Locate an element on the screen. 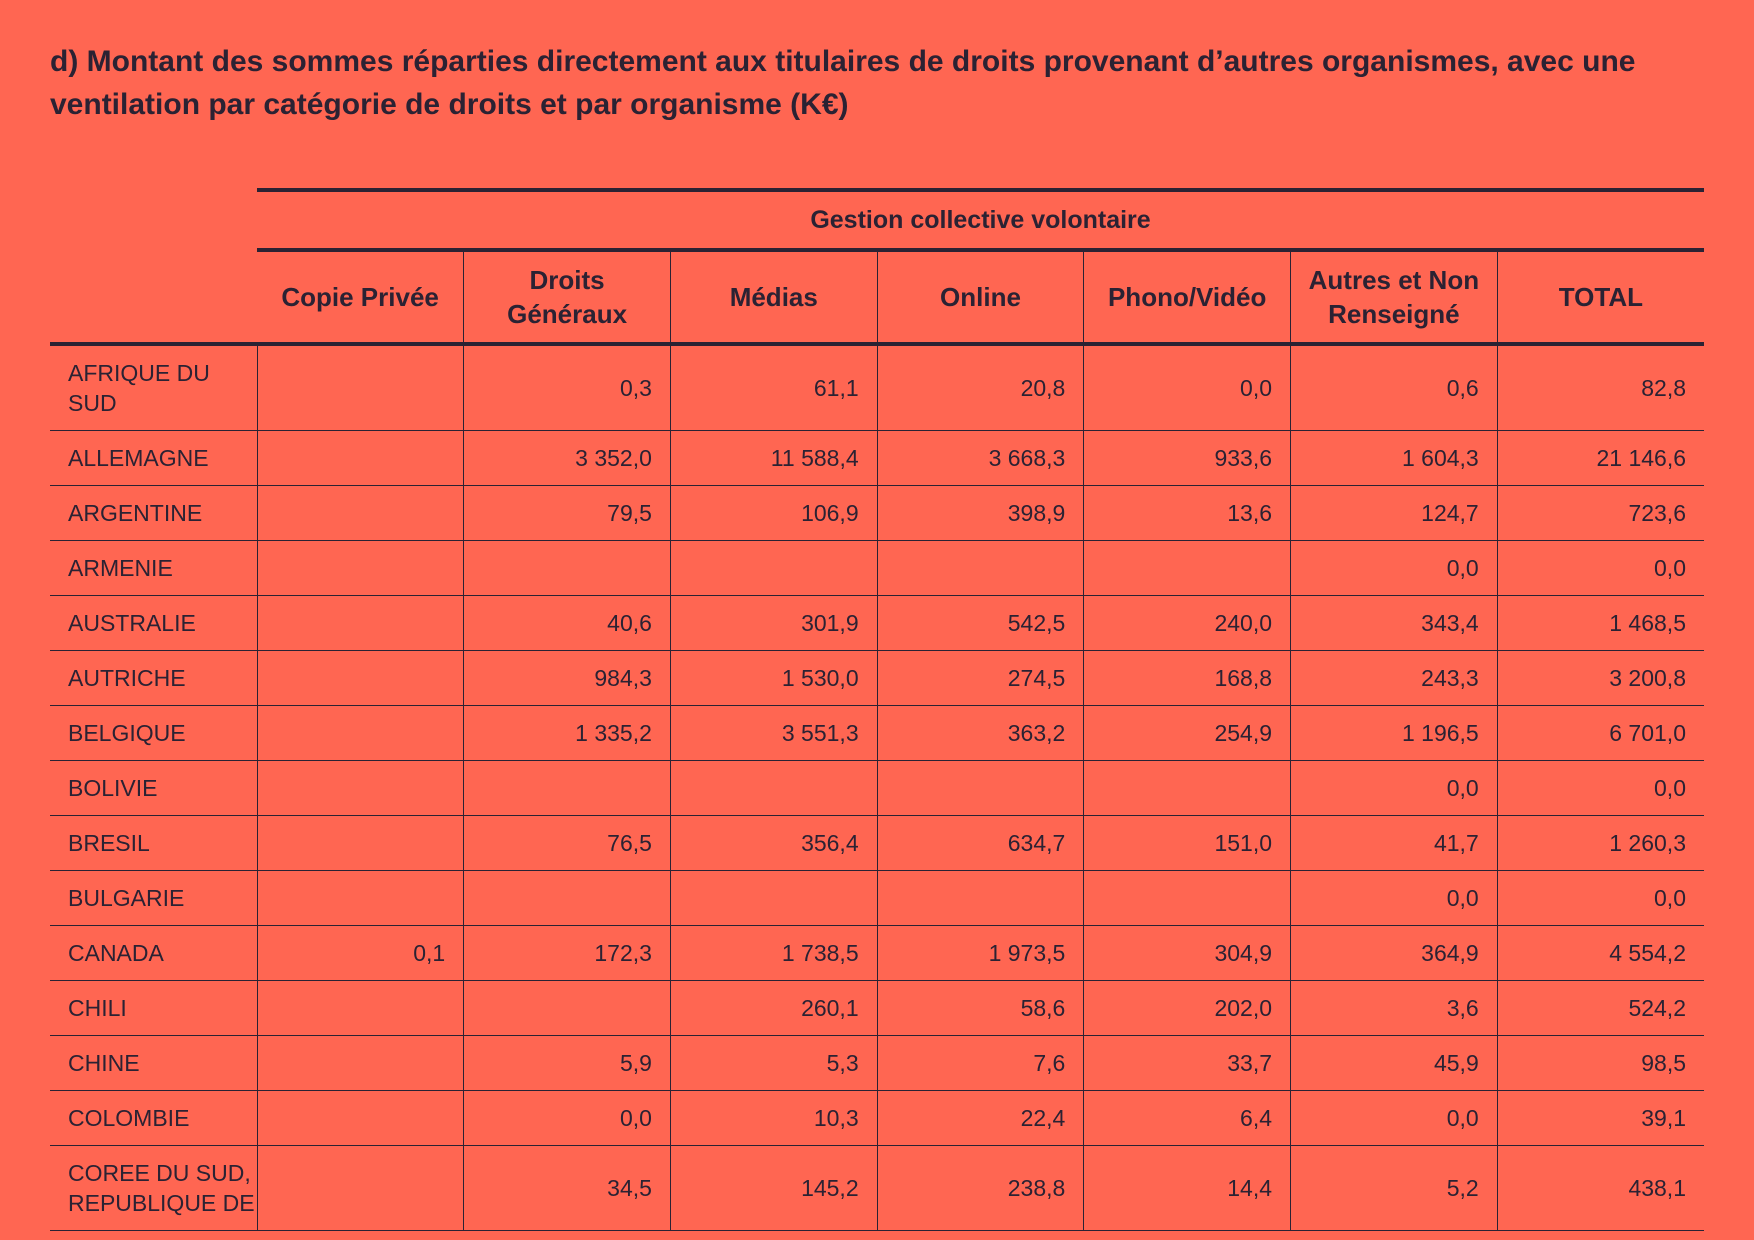 The height and width of the screenshot is (1240, 1754). value-cell: 145,2 is located at coordinates (773, 1188).